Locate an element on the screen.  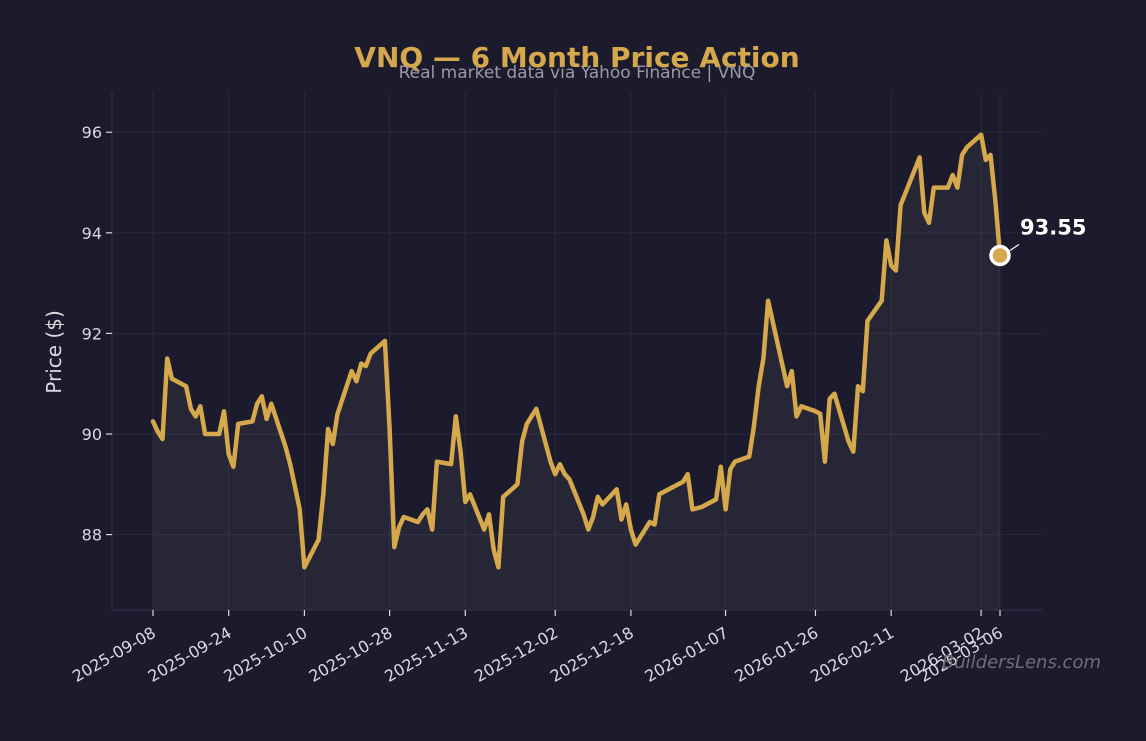
y-tick-label: 92 is located at coordinates (92, 333).